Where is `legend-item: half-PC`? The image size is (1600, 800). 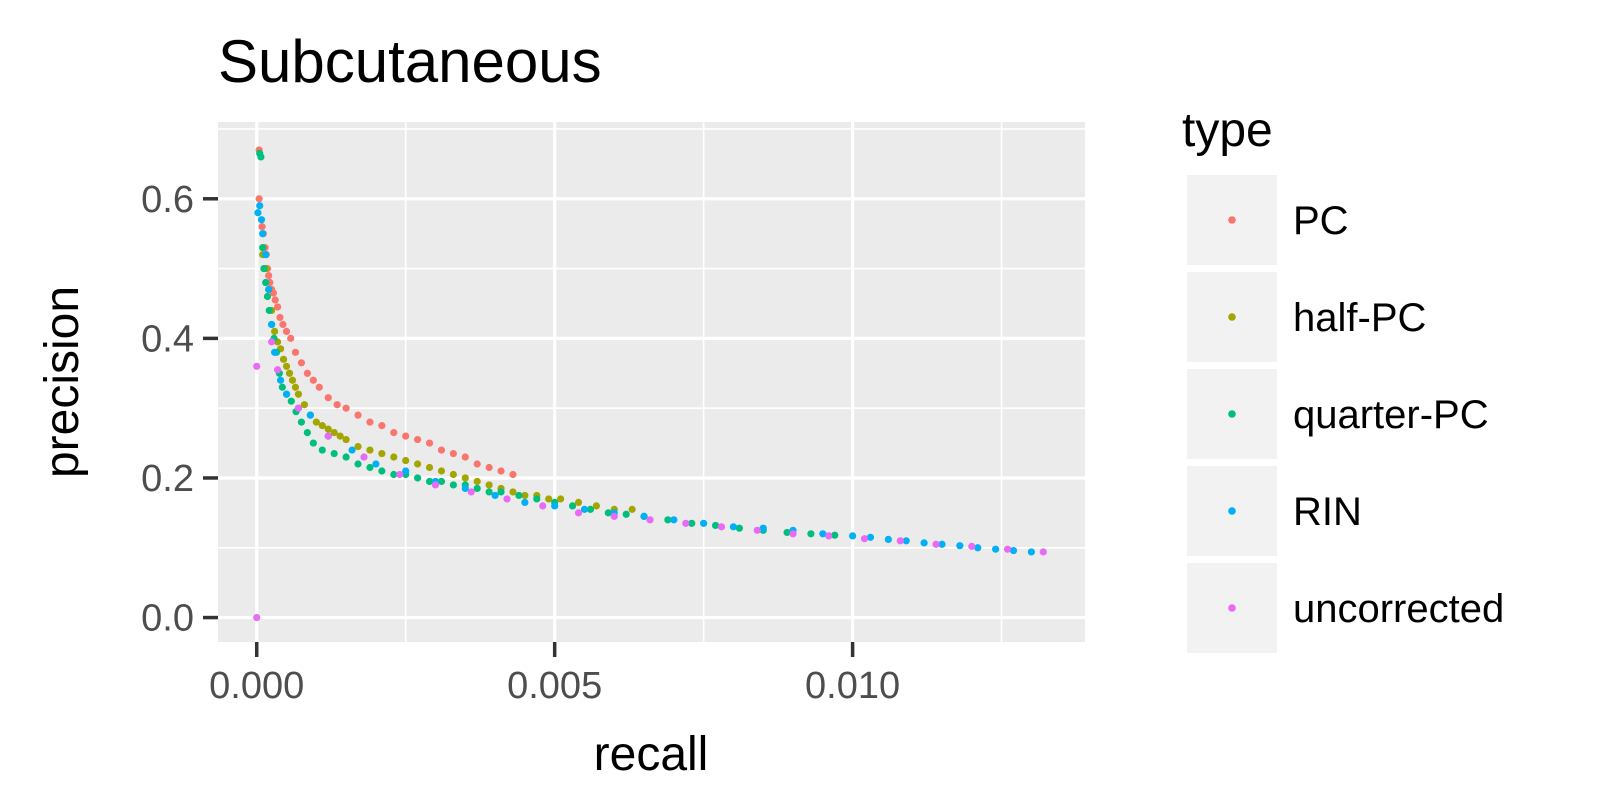
legend-item: half-PC is located at coordinates (1306, 317).